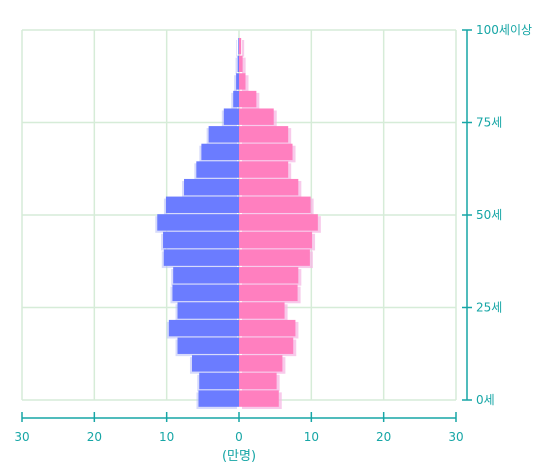 The image size is (552, 473). Describe the element at coordinates (239, 456) in the screenshot. I see `x-axis-label: (만명)` at that location.